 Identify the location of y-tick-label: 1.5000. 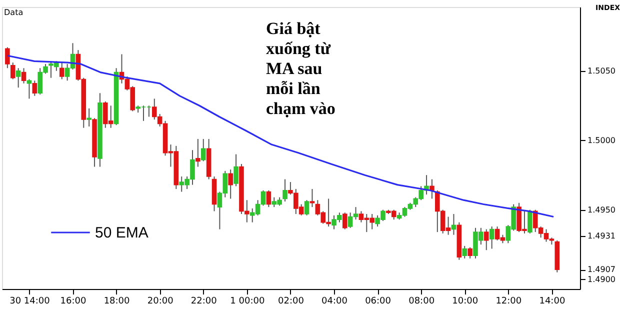
(602, 140).